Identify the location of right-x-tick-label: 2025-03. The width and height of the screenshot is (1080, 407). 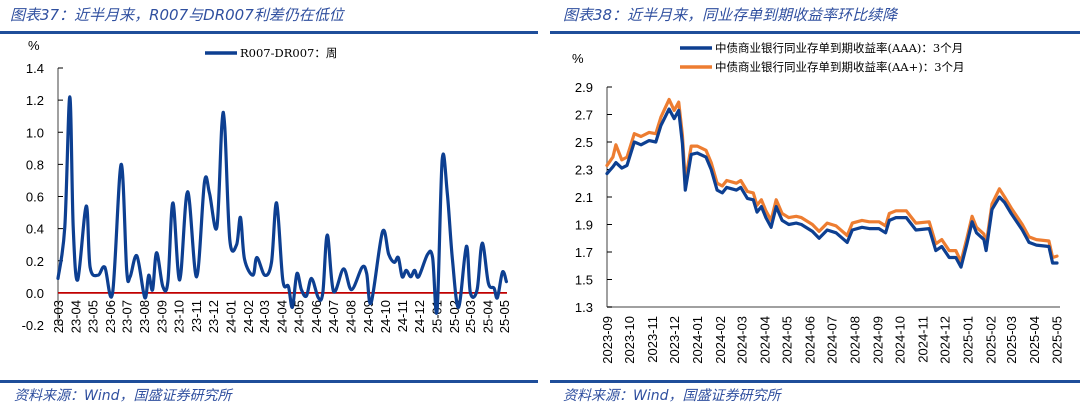
(1011, 340).